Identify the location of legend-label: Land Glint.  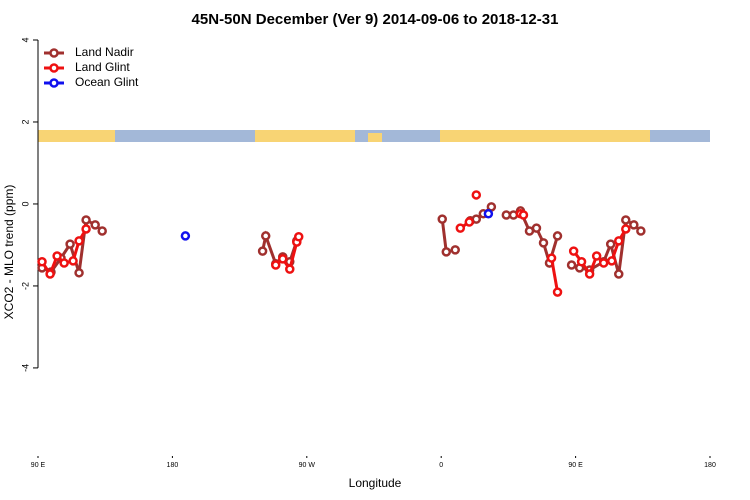
(102, 67).